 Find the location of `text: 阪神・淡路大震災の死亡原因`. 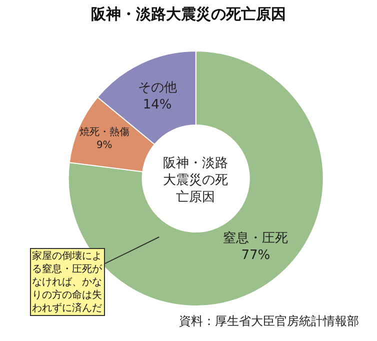

text: 阪神・淡路大震災の死亡原因 is located at coordinates (195, 180).